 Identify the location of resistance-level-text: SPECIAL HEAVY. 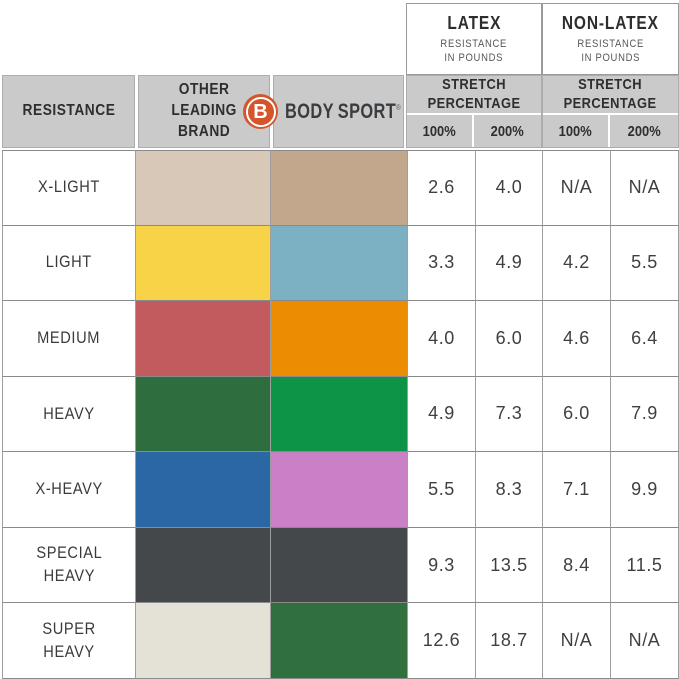
(69, 564).